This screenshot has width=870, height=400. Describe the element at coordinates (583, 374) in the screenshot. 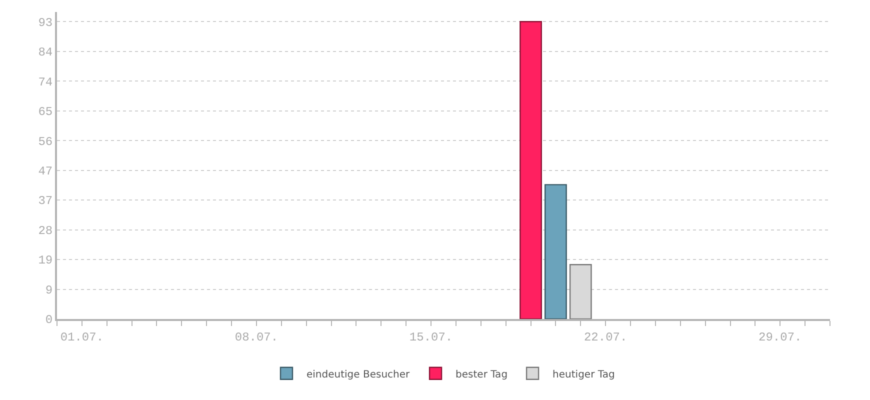

I see `legend-label: heutiger Tag` at that location.